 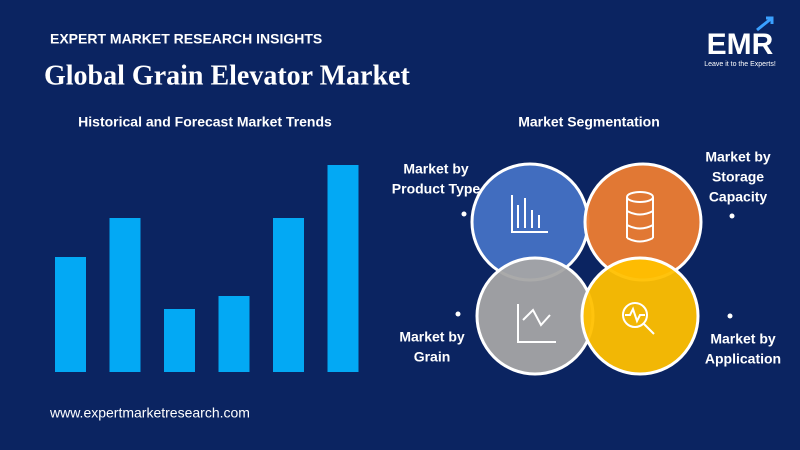 I want to click on logo: EMR Leave it to the Experts!, so click(x=740, y=42).